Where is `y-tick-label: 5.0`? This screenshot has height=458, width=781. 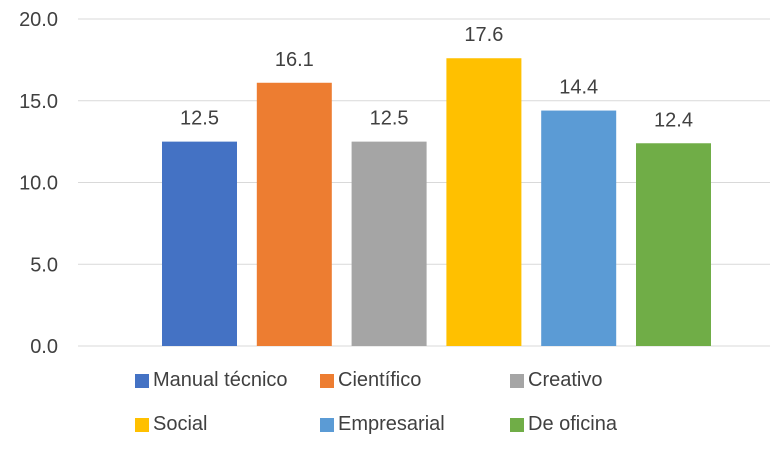
y-tick-label: 5.0 is located at coordinates (44, 265).